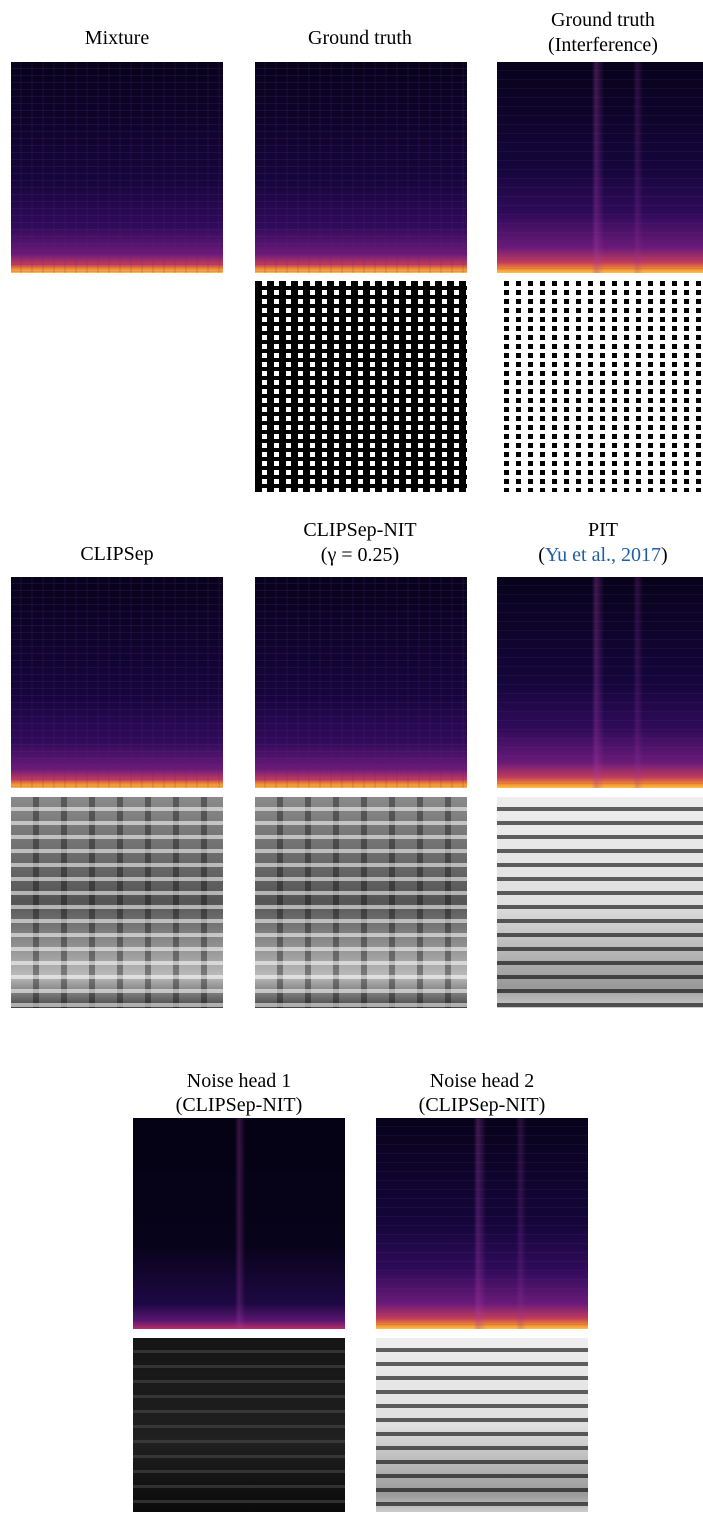 The height and width of the screenshot is (1515, 703). What do you see at coordinates (360, 555) in the screenshot?
I see `panel-title: (γ = 0.25)` at bounding box center [360, 555].